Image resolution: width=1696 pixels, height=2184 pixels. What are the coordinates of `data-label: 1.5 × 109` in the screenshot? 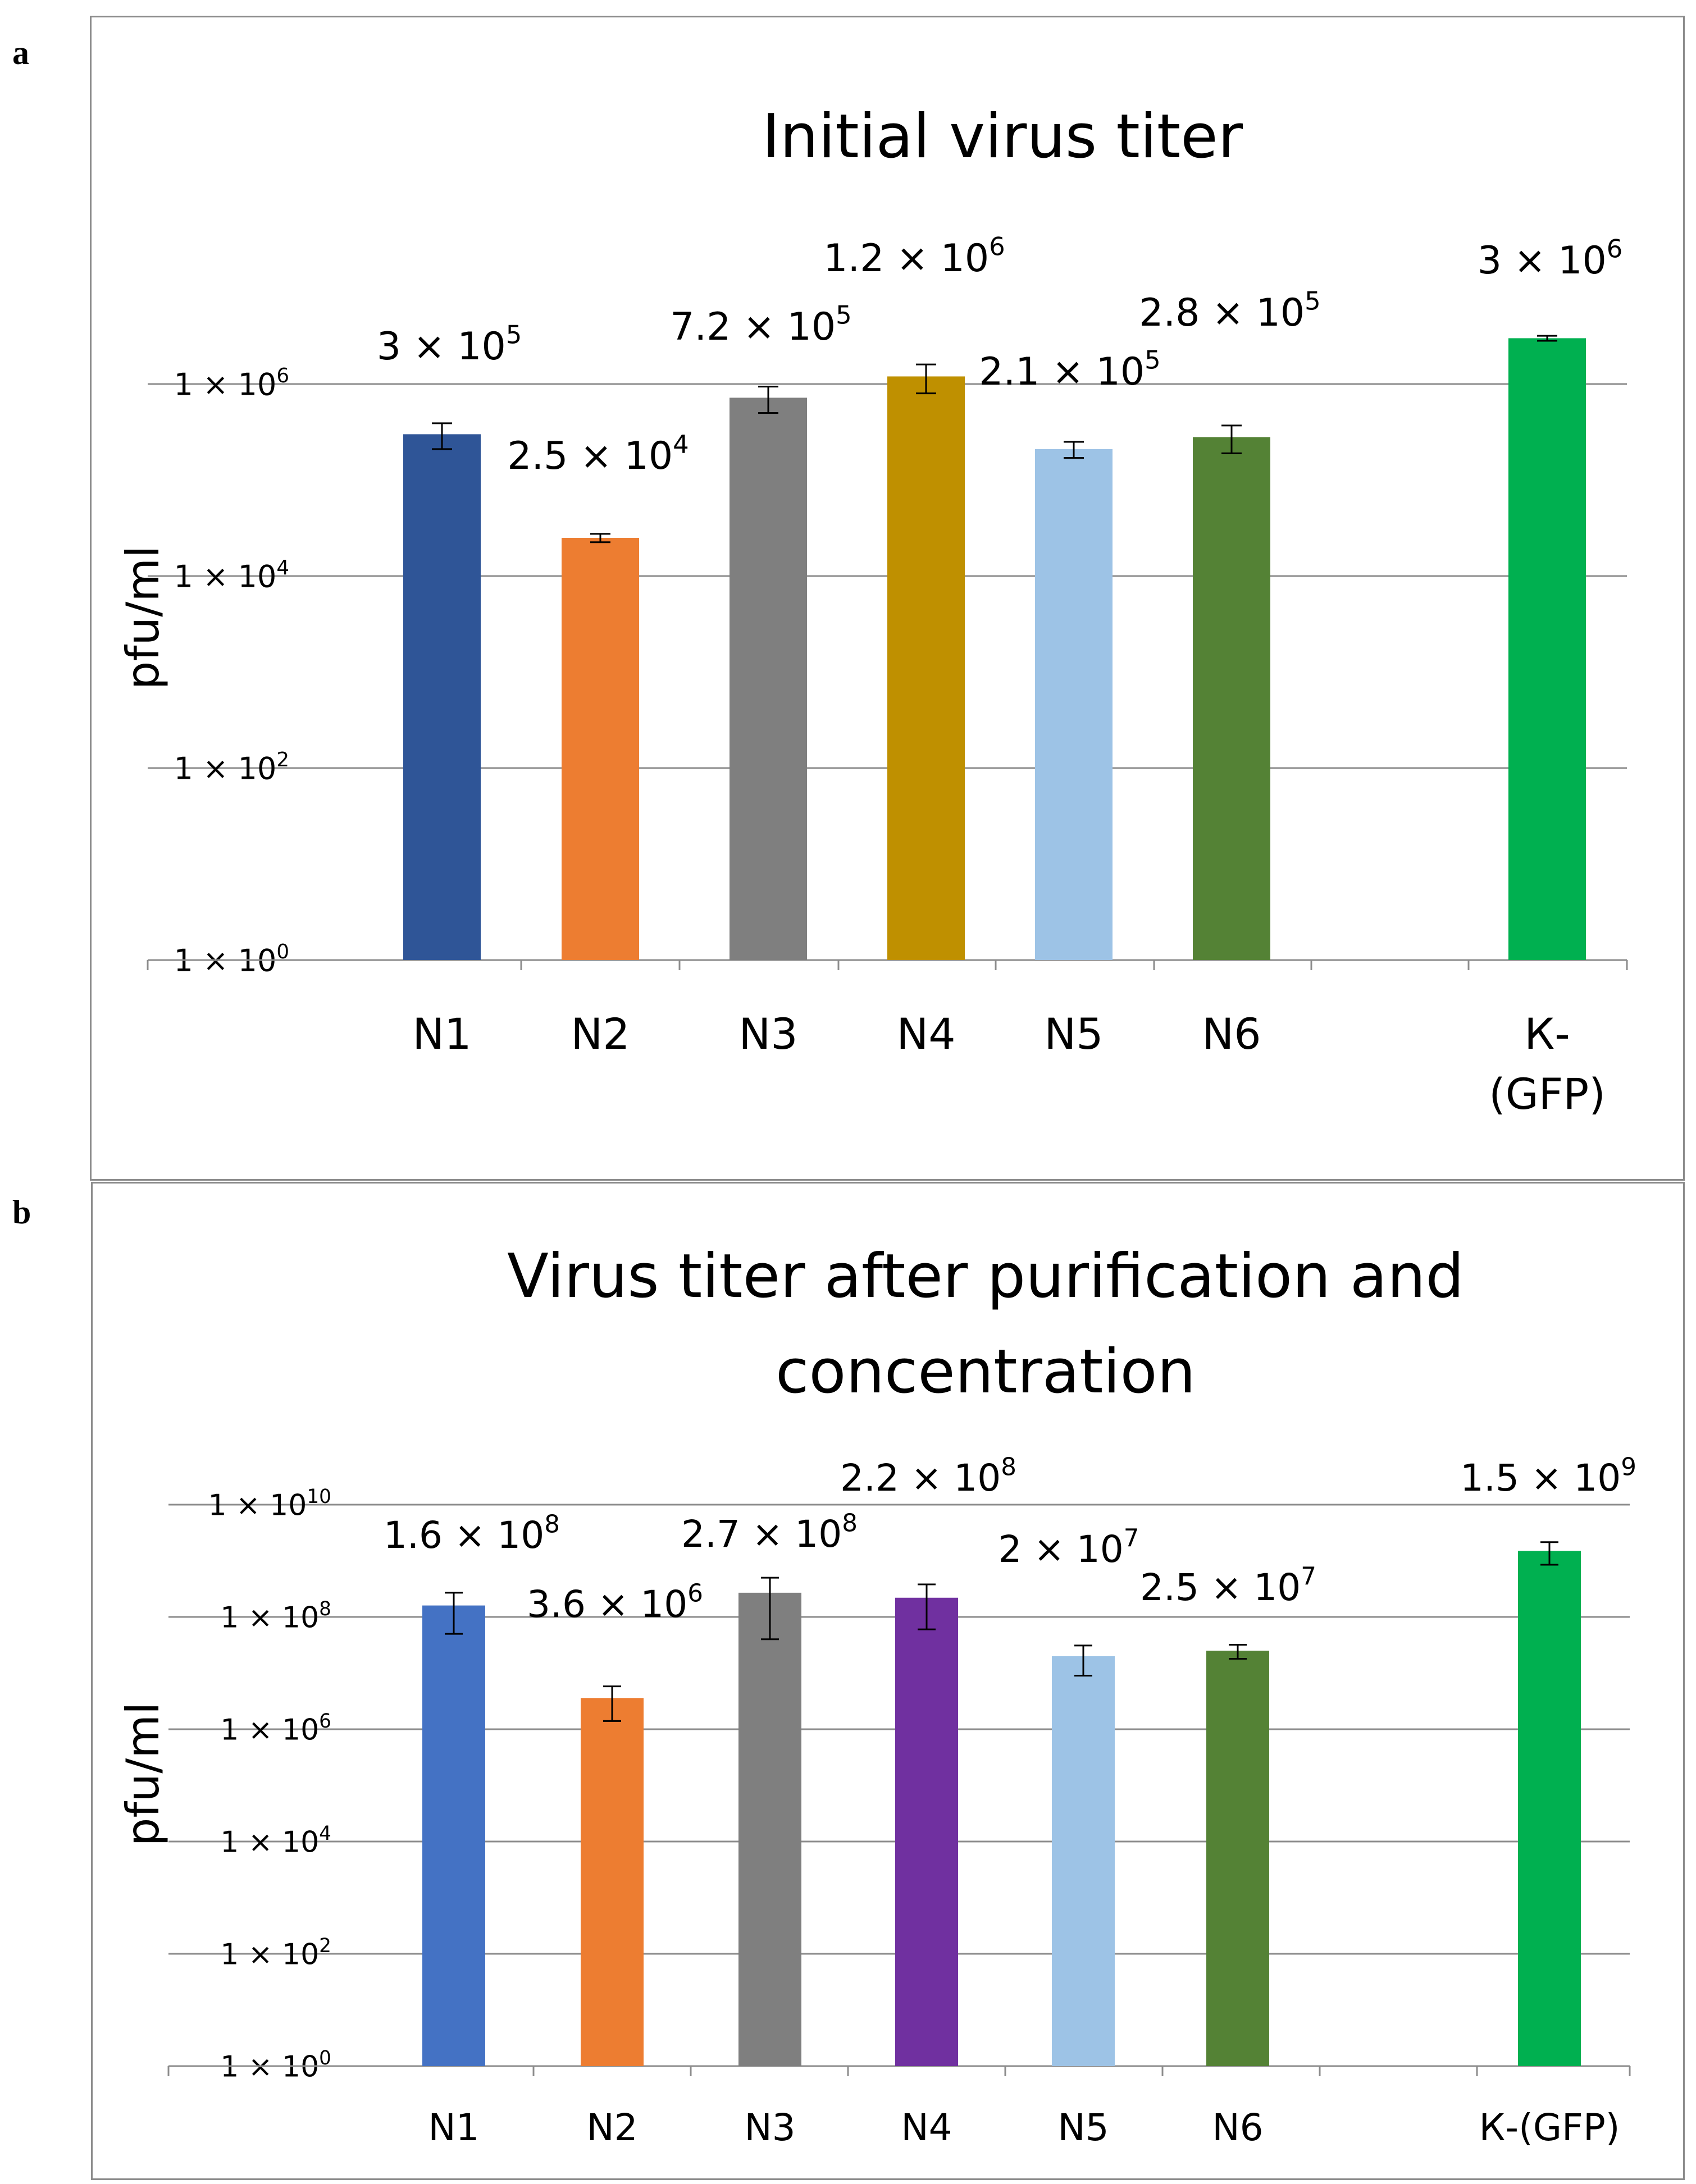 It's located at (1548, 1476).